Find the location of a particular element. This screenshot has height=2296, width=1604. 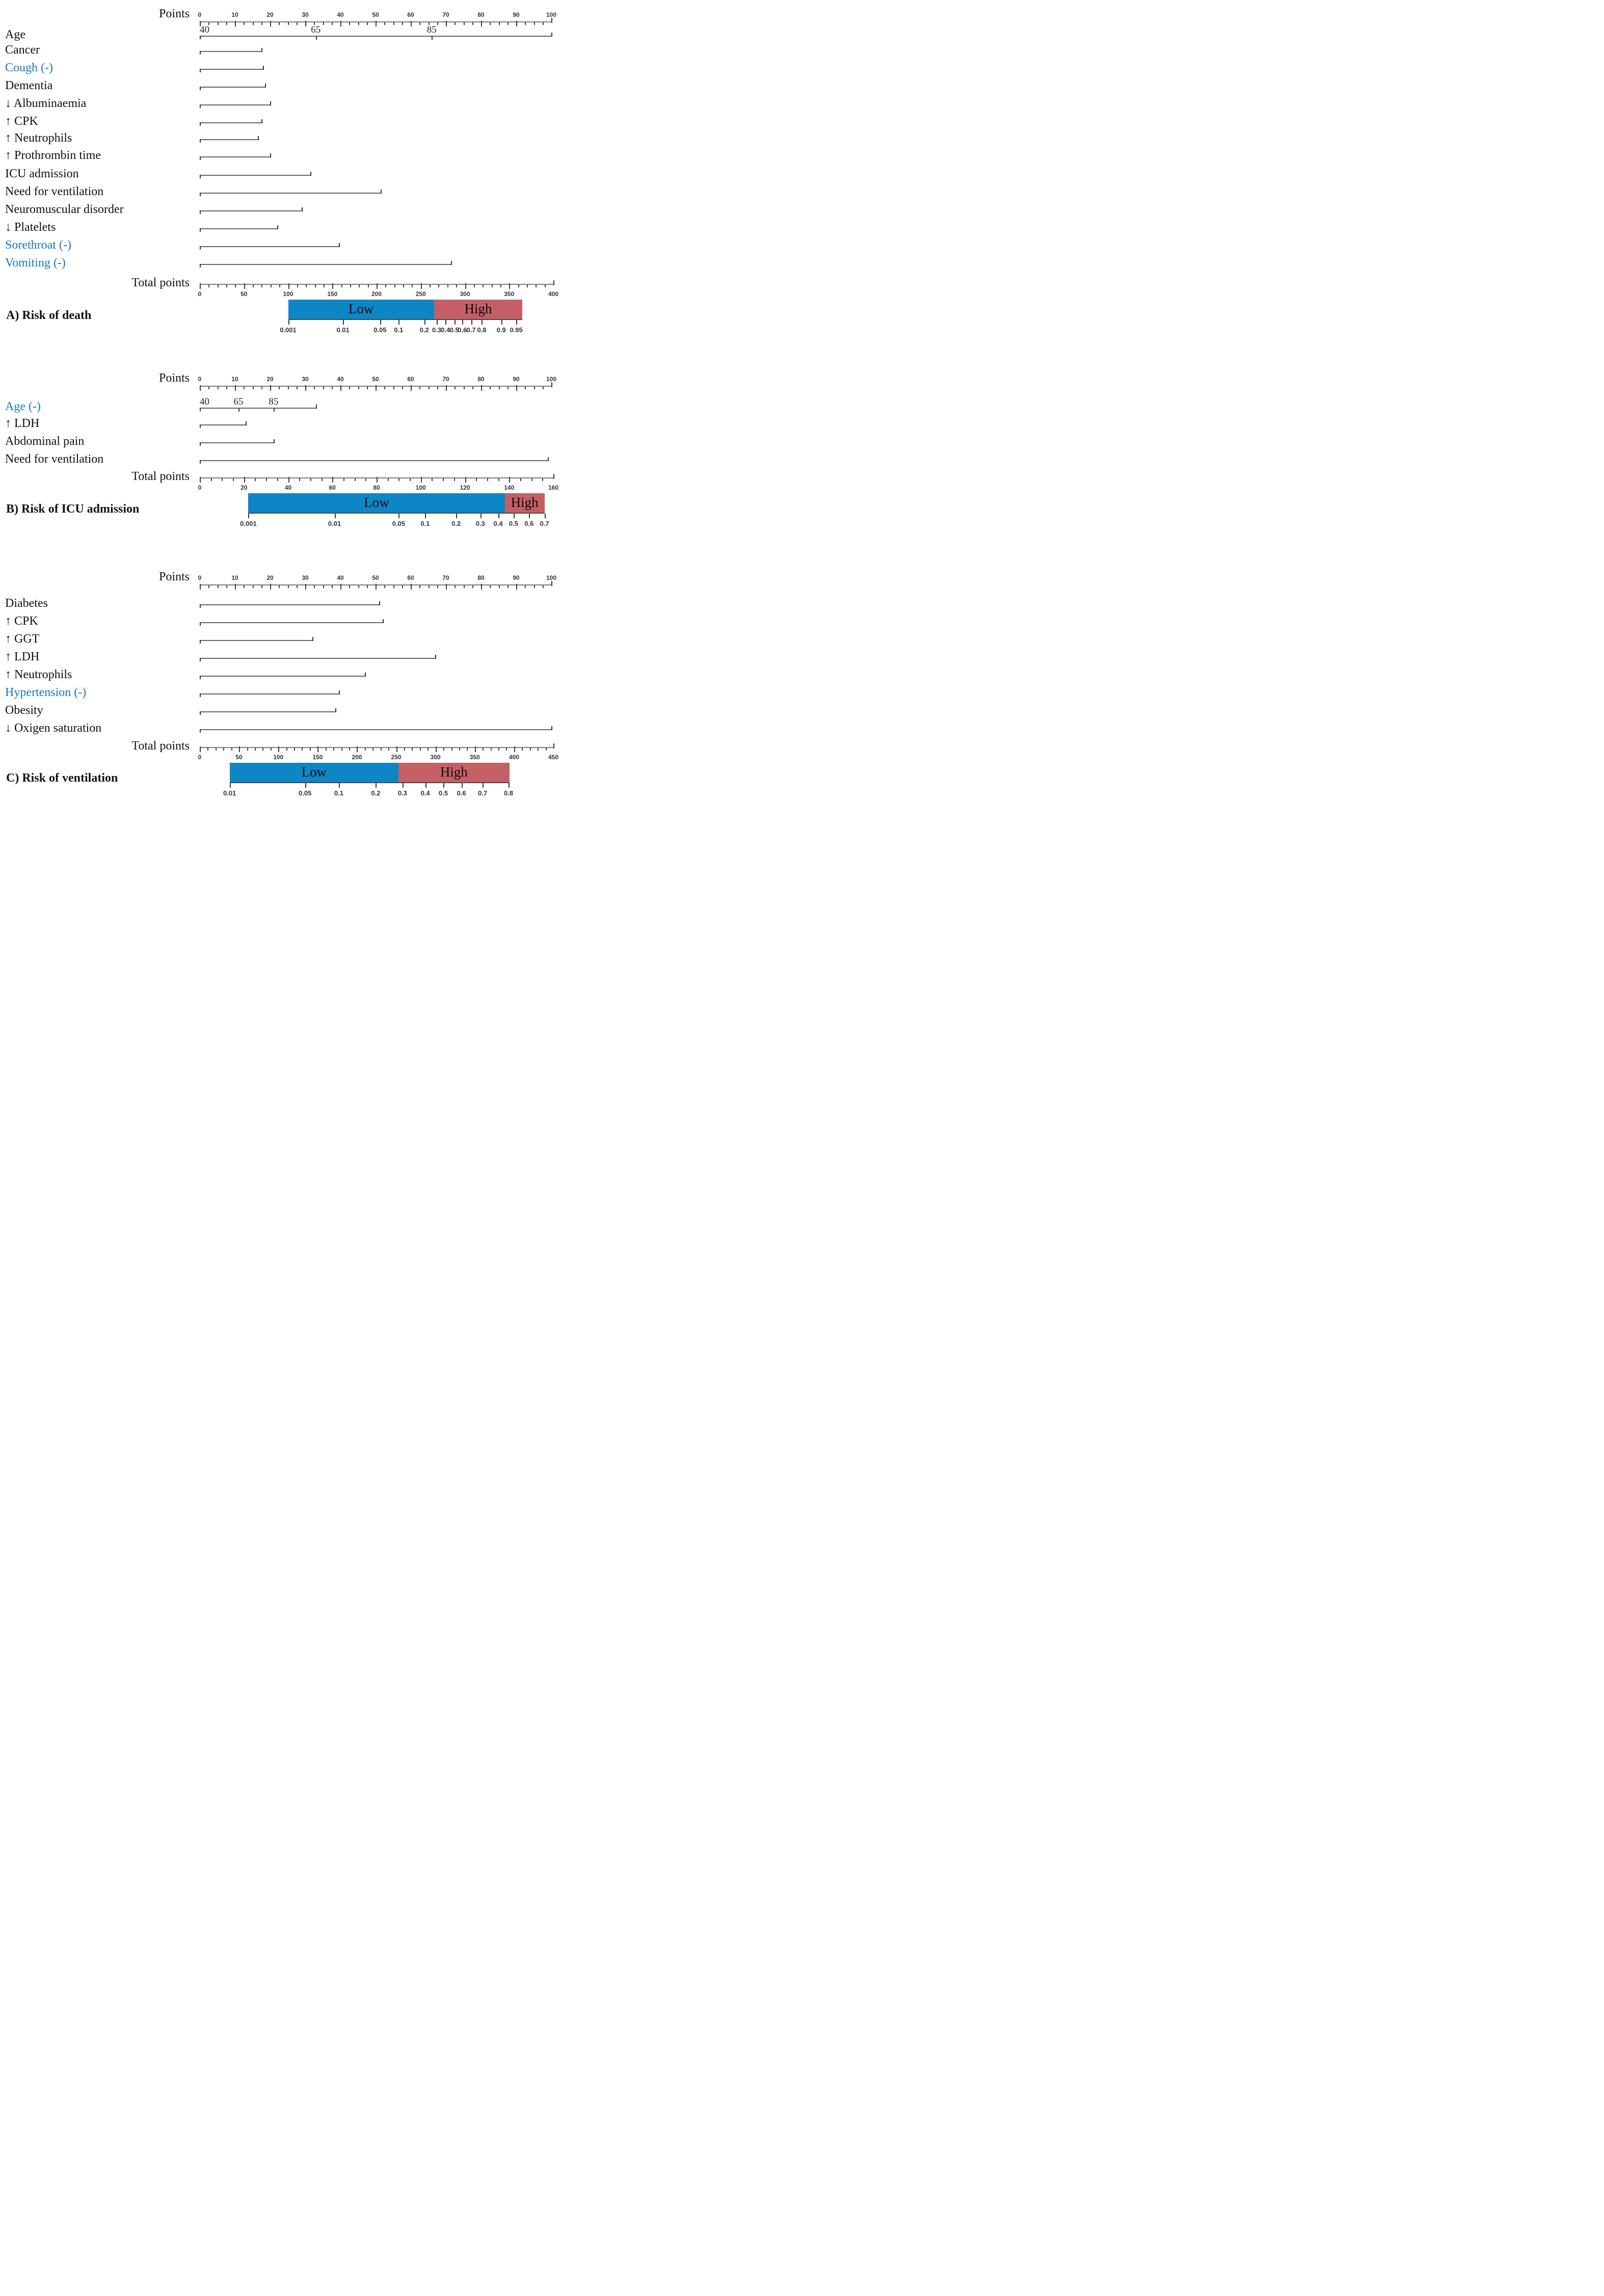

probability-tick-label: 0.1 is located at coordinates (399, 330).